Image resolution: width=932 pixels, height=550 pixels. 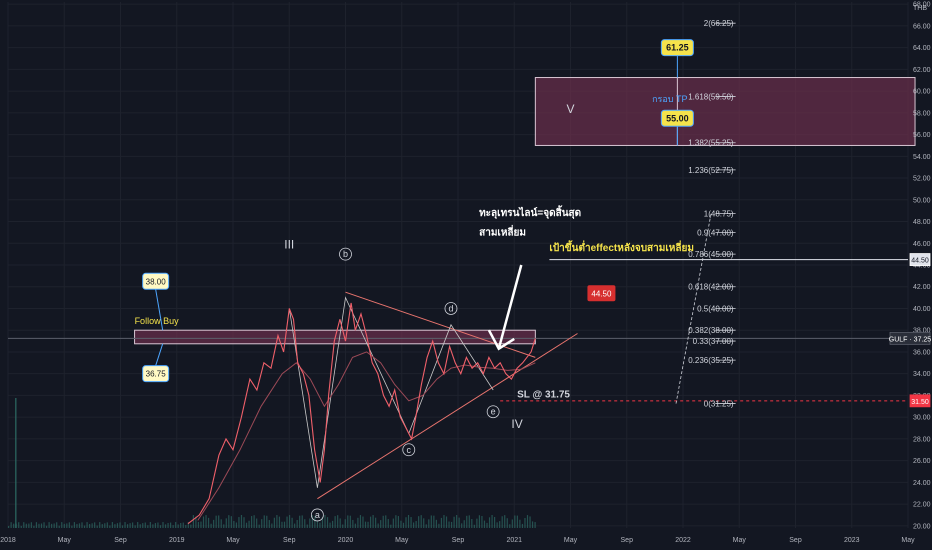 What do you see at coordinates (543, 395) in the screenshot?
I see `annotation-text: SL @ 31.75` at bounding box center [543, 395].